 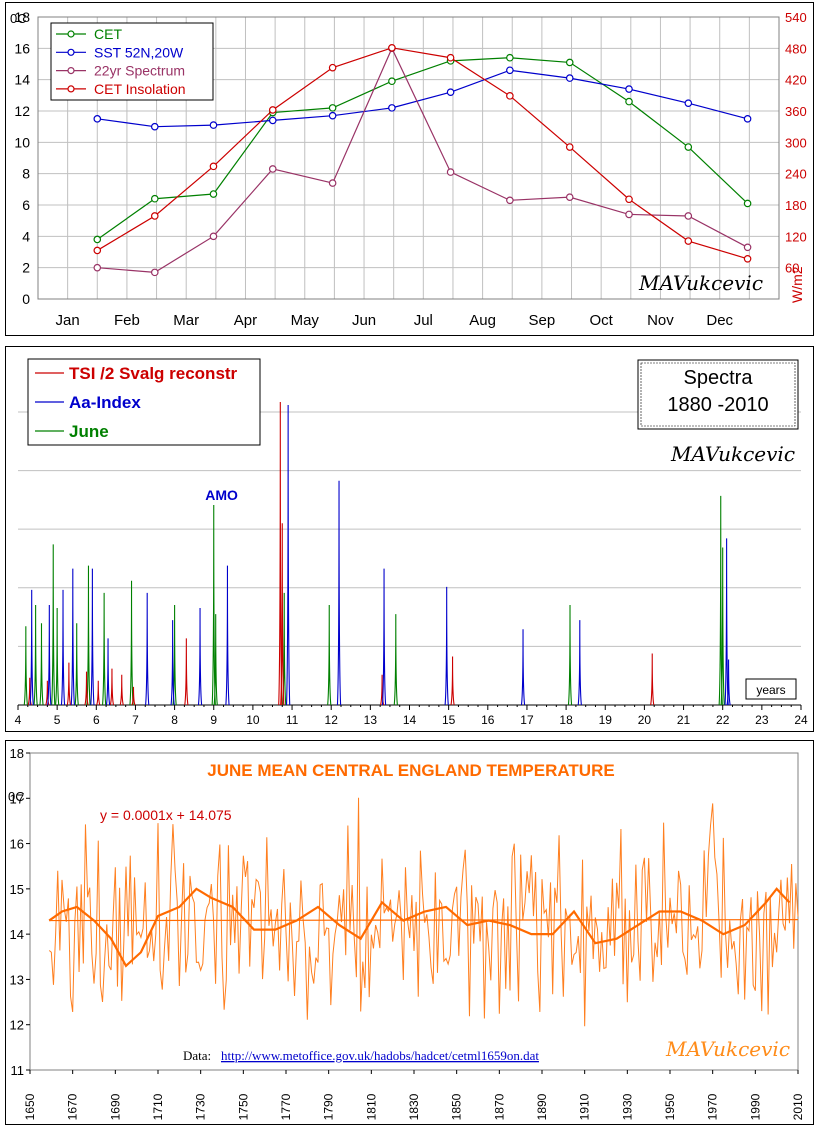 What do you see at coordinates (645, 720) in the screenshot?
I see `x-tick-label: 20` at bounding box center [645, 720].